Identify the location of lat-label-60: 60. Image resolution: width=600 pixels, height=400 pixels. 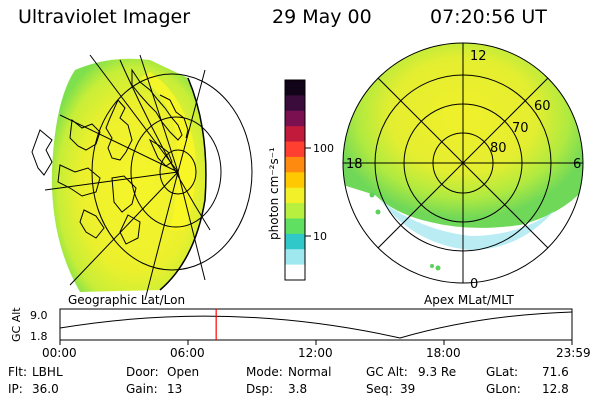
(542, 106).